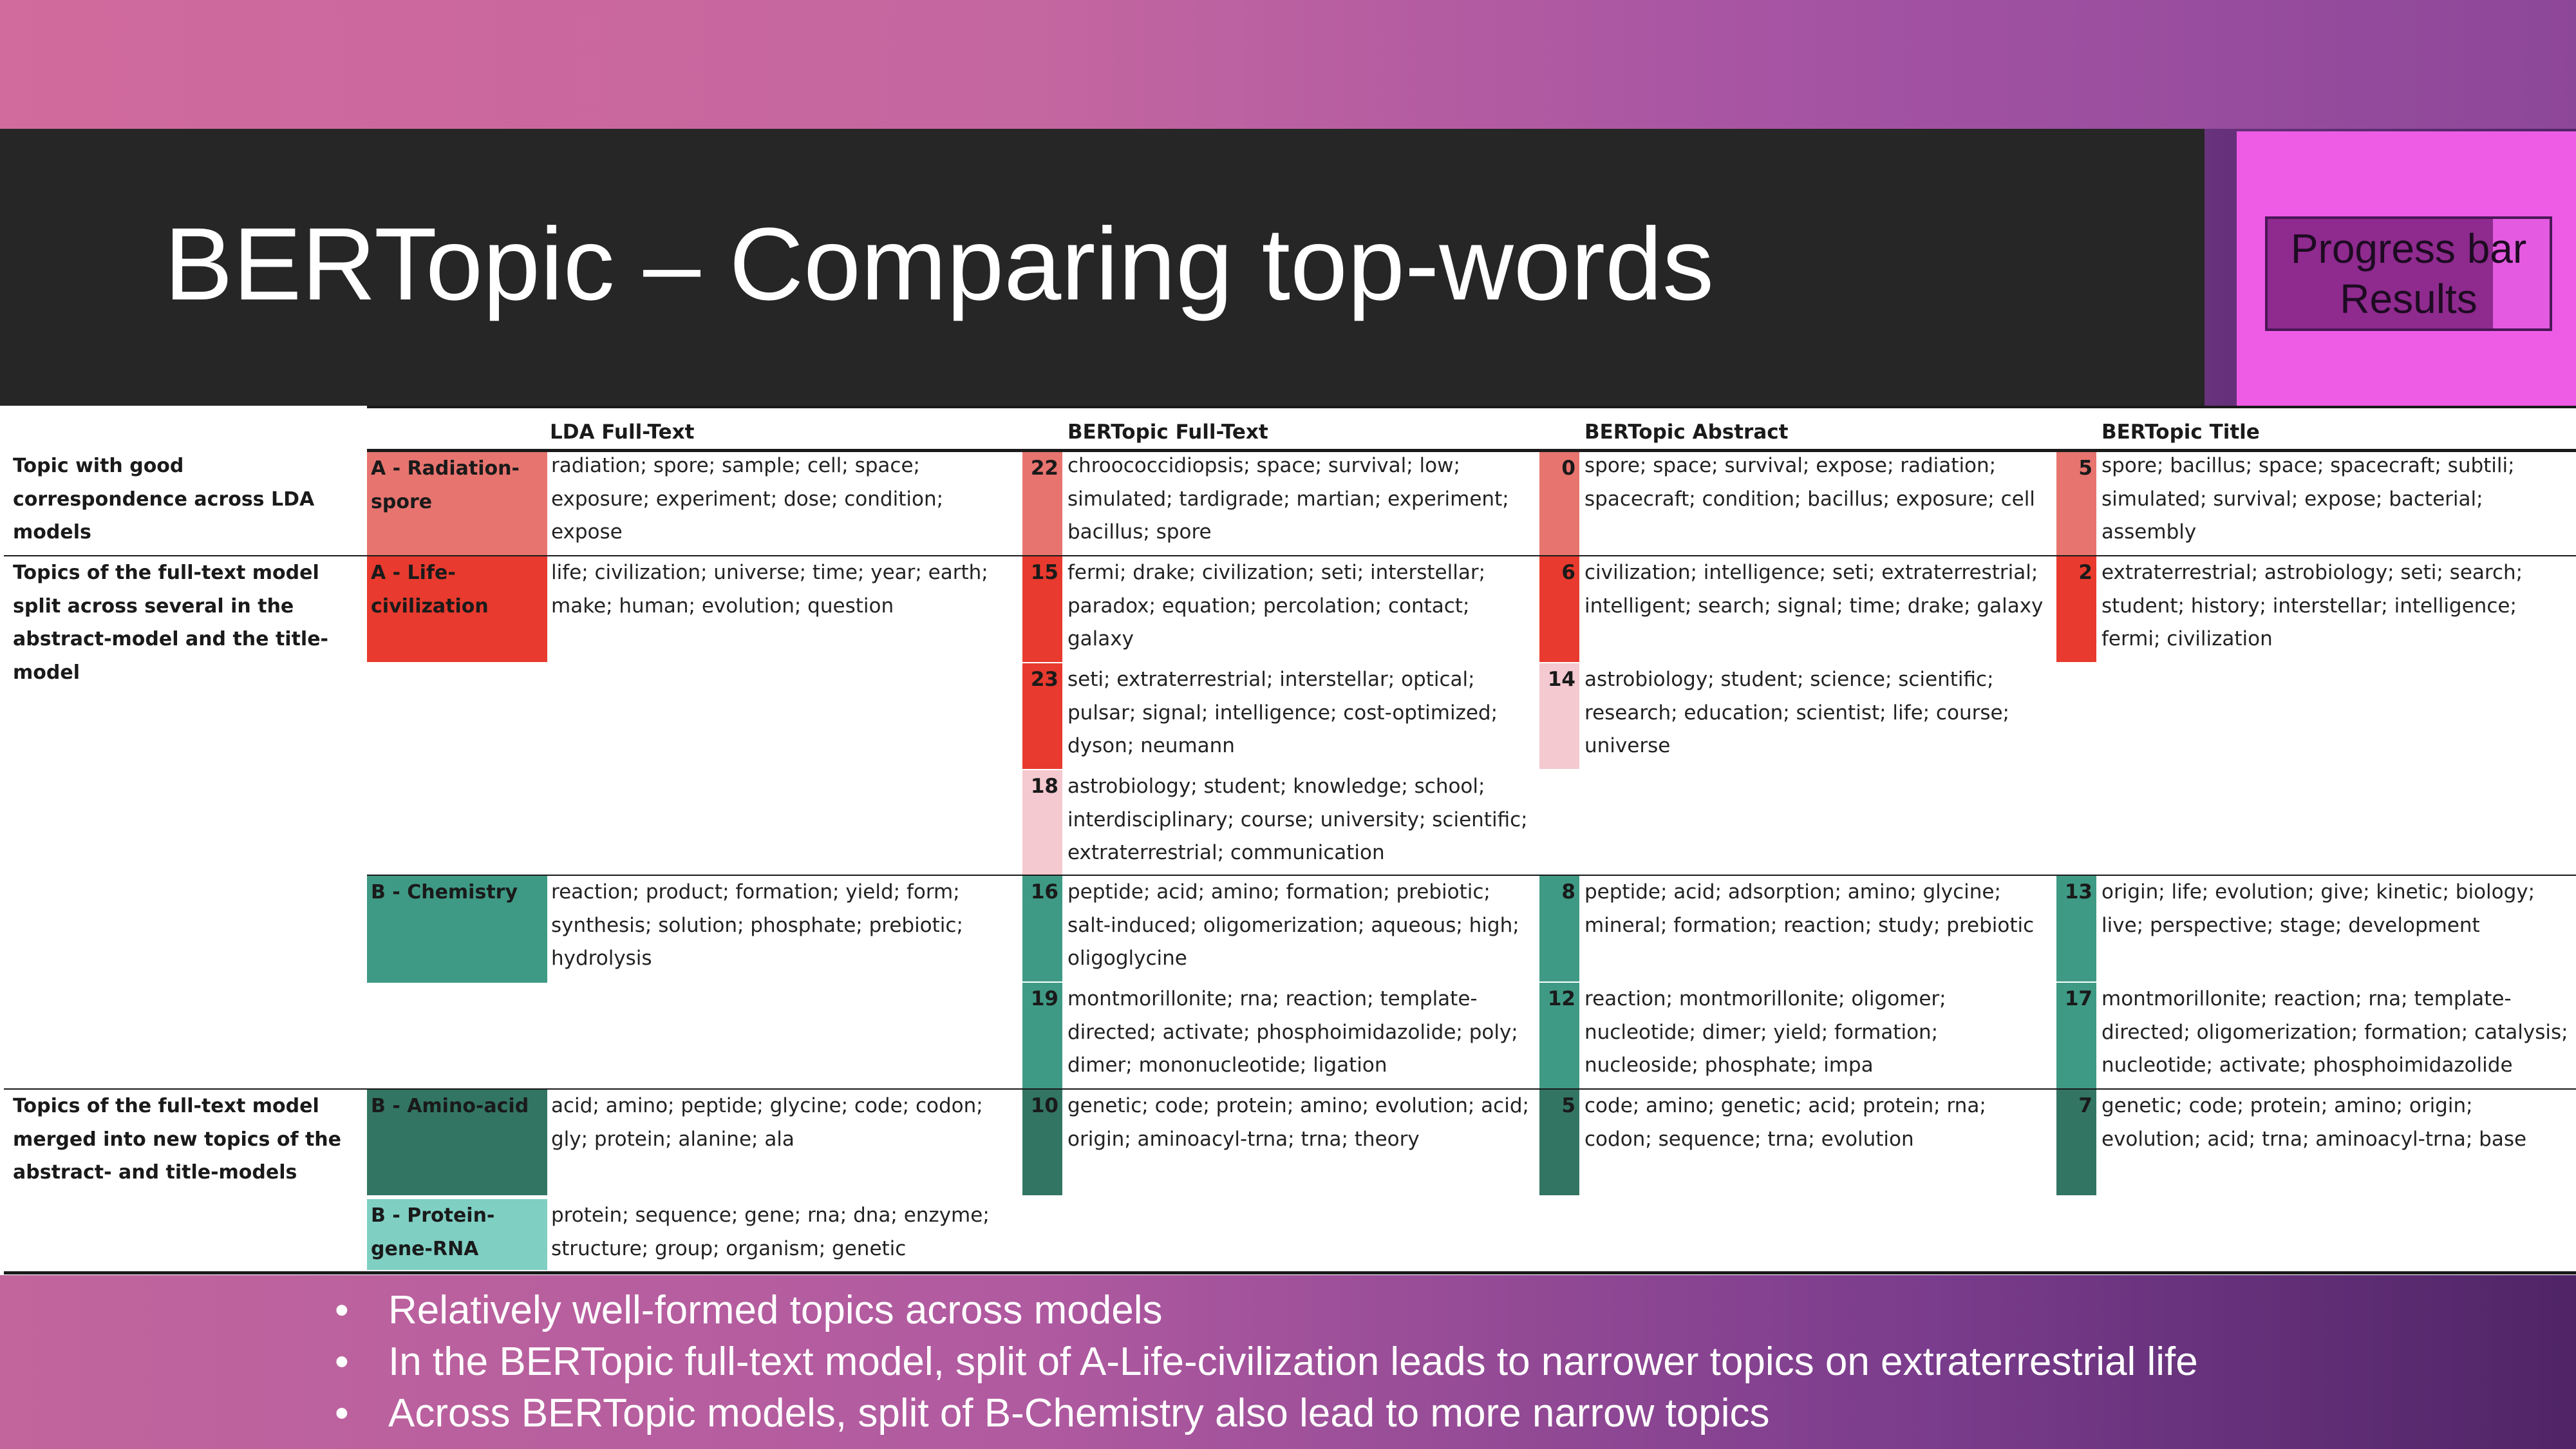 This screenshot has width=2576, height=1449. What do you see at coordinates (2180, 432) in the screenshot?
I see `header-bertopic-title: BERTopic Title` at bounding box center [2180, 432].